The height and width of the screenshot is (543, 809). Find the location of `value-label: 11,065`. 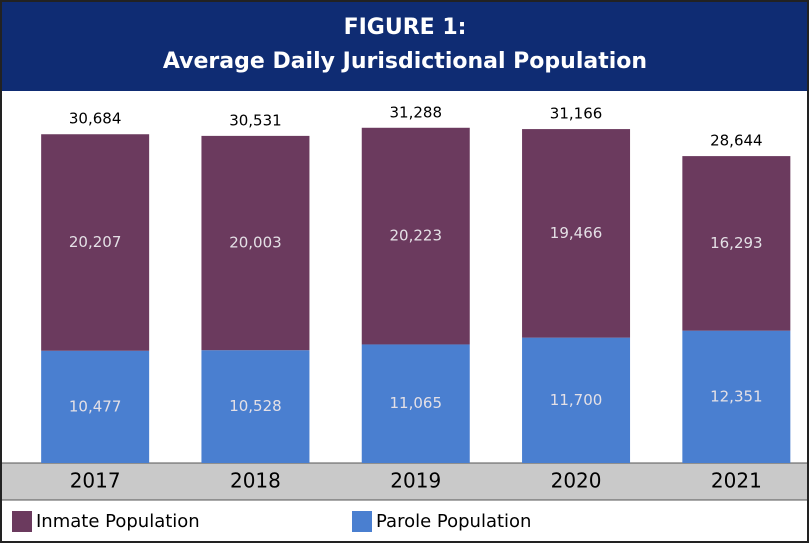

value-label: 11,065 is located at coordinates (416, 403).